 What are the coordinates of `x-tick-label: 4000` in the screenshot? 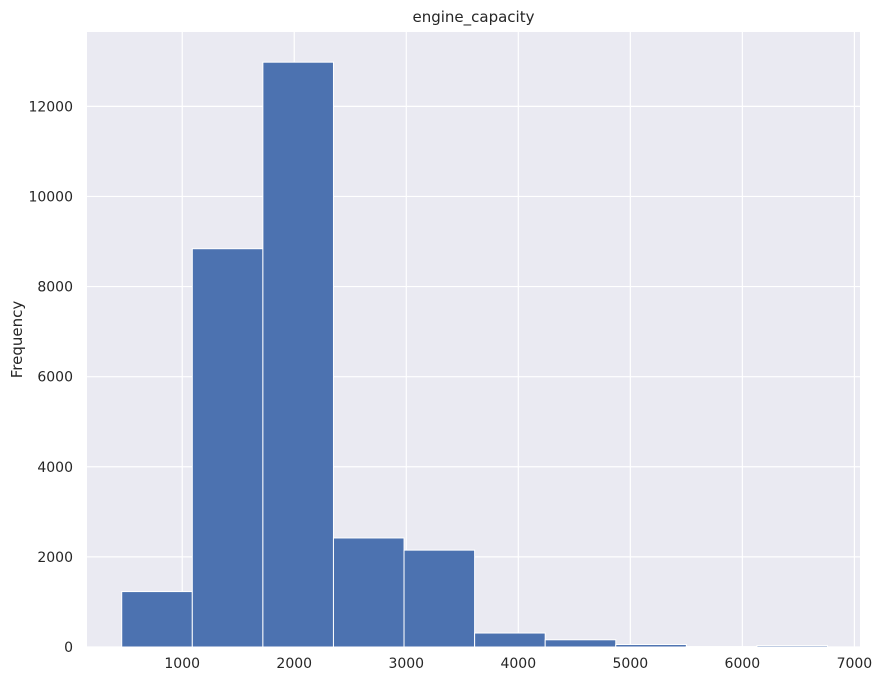 It's located at (518, 664).